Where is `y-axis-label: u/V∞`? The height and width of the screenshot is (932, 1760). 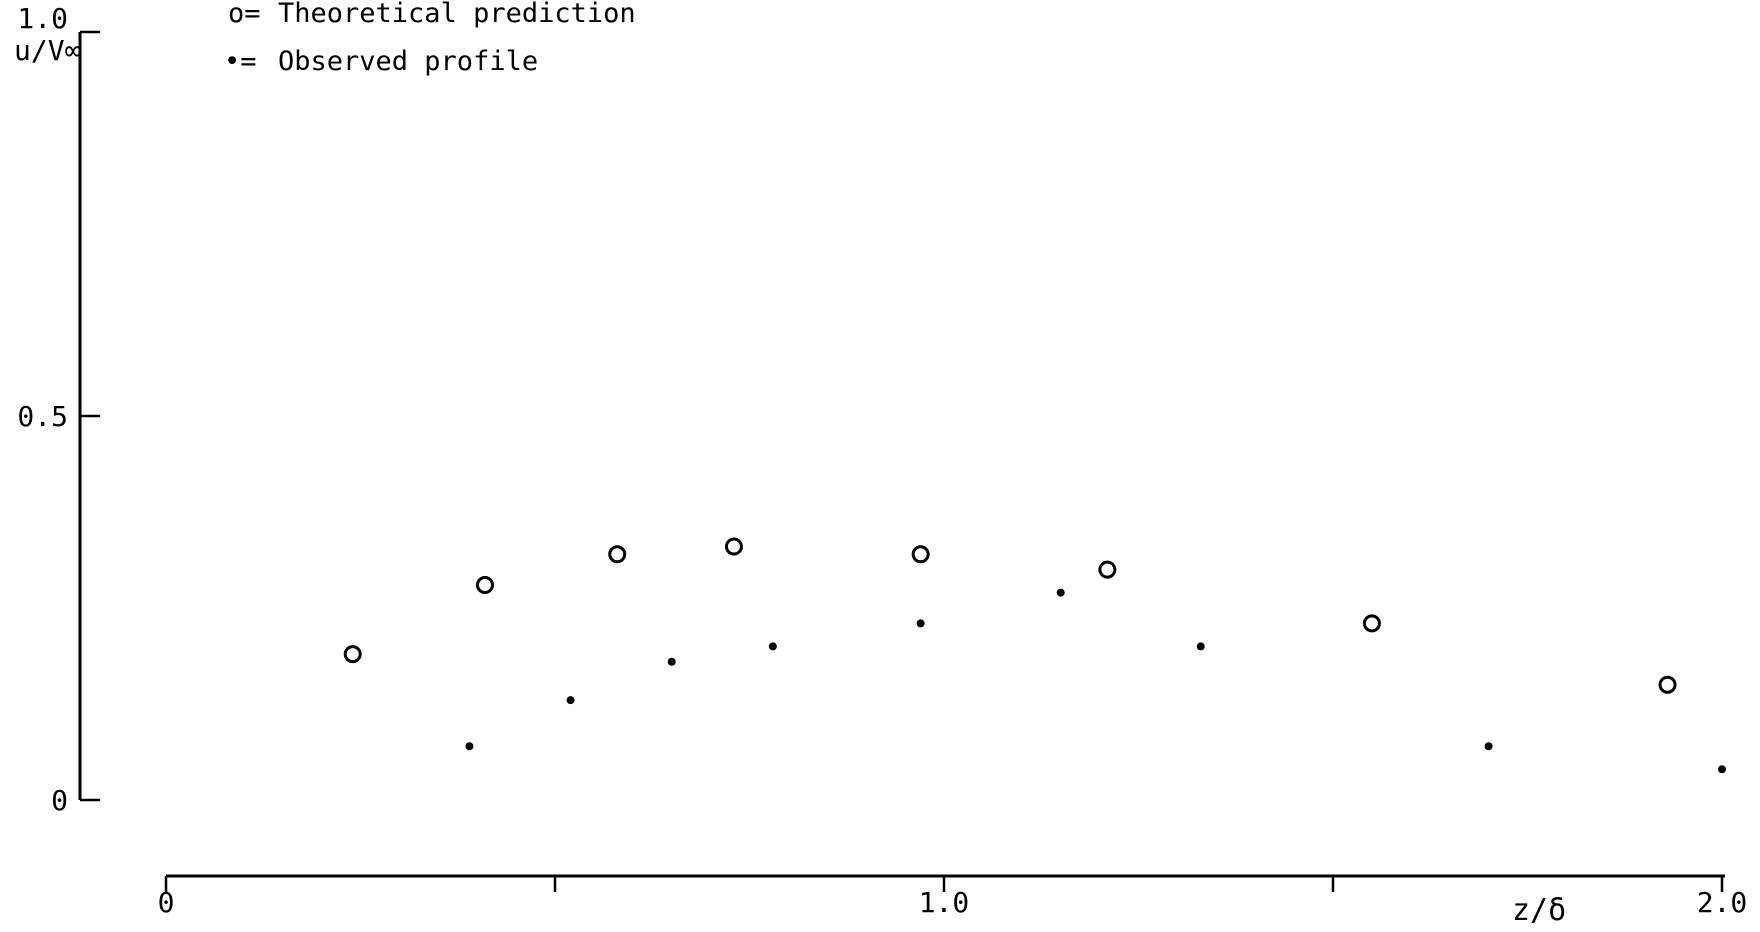 y-axis-label: u/V∞ is located at coordinates (48, 50).